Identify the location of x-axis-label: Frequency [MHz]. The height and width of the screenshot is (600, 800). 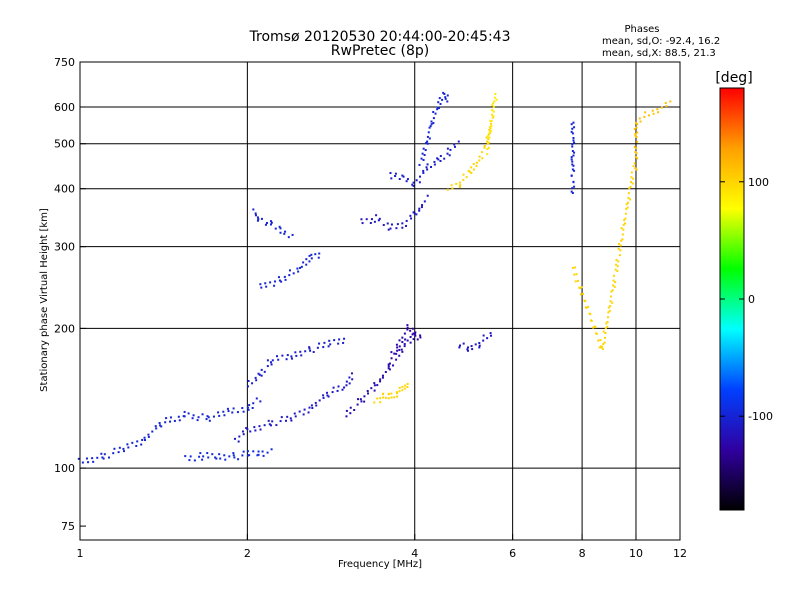
(380, 564).